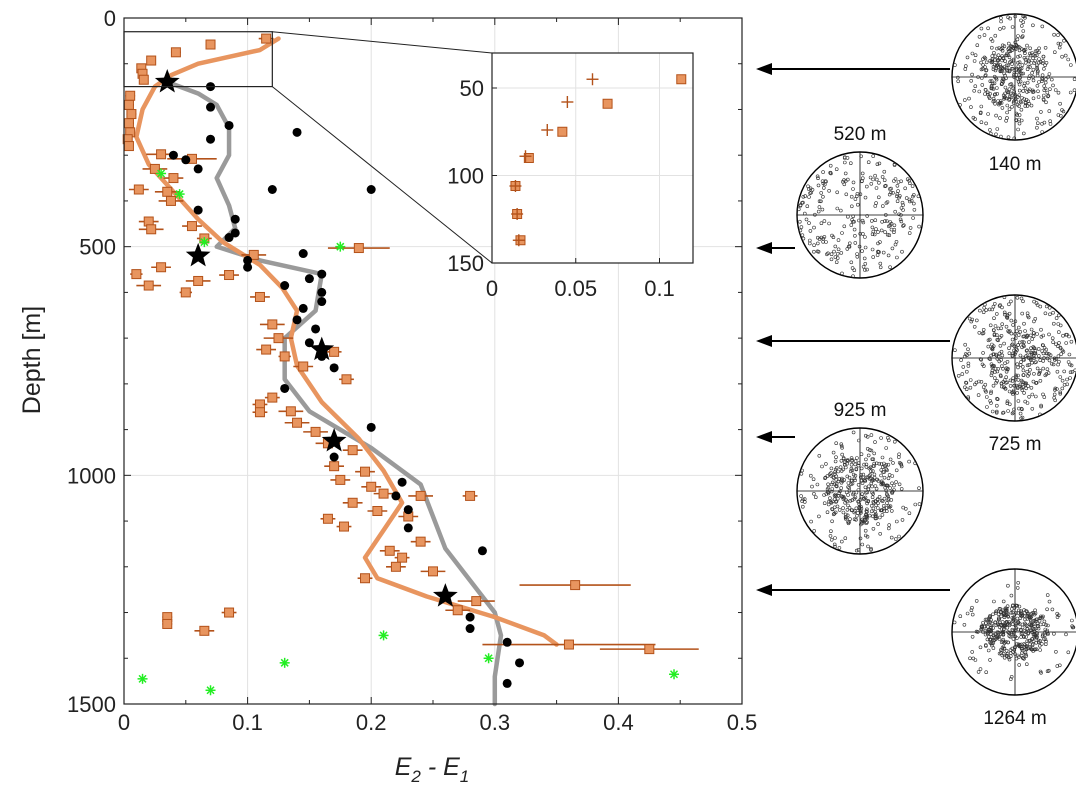 This screenshot has width=1076, height=790. What do you see at coordinates (1014, 358) in the screenshot?
I see `stereonet-points` at bounding box center [1014, 358].